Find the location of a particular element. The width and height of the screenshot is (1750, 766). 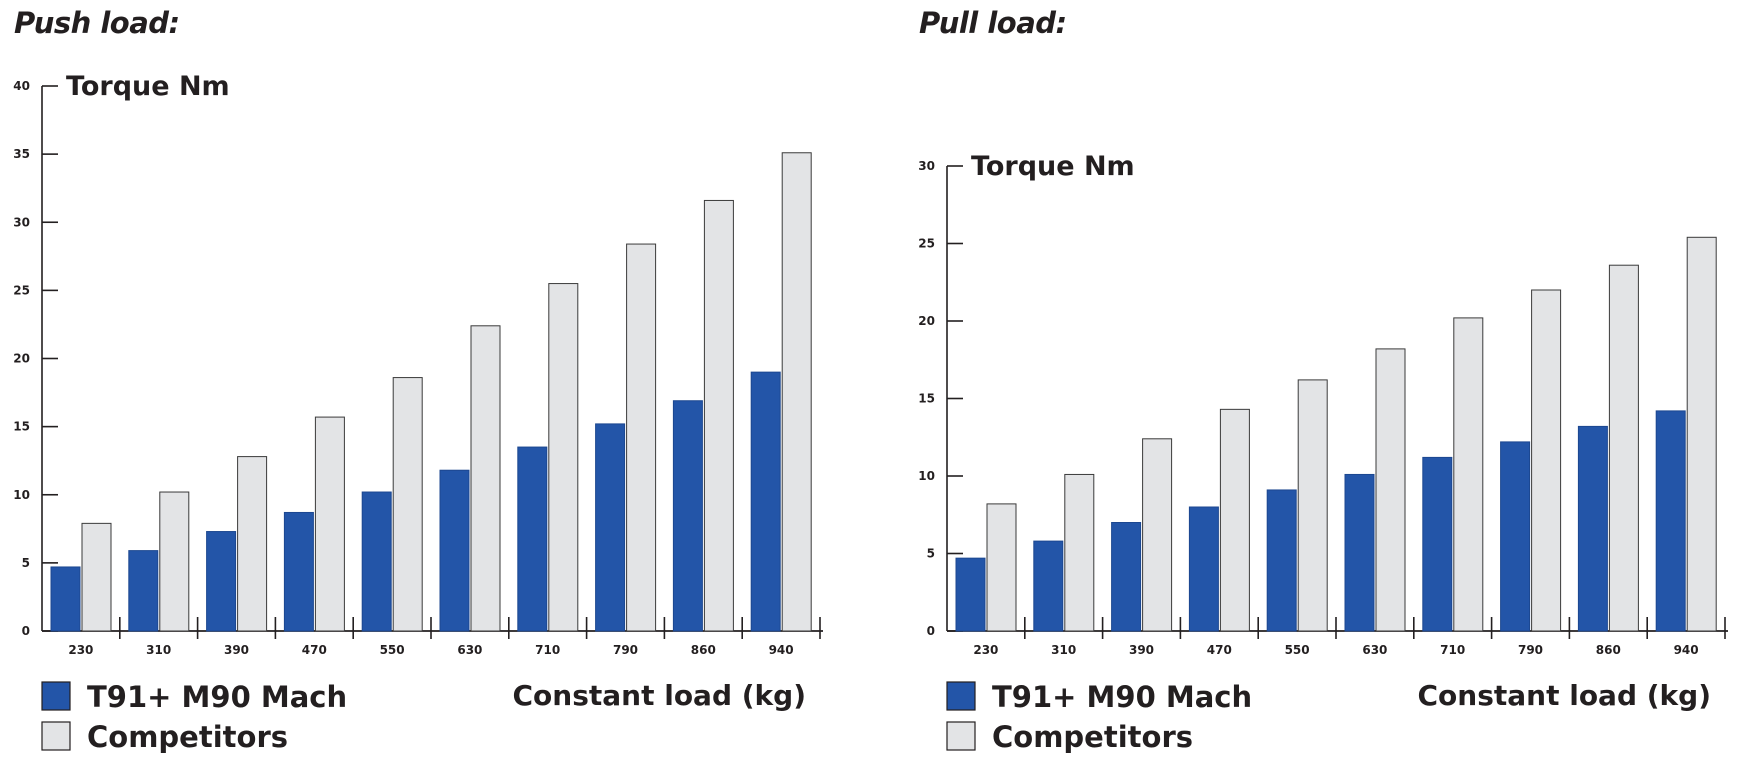

chart-title: Push load: is located at coordinates (97, 23).